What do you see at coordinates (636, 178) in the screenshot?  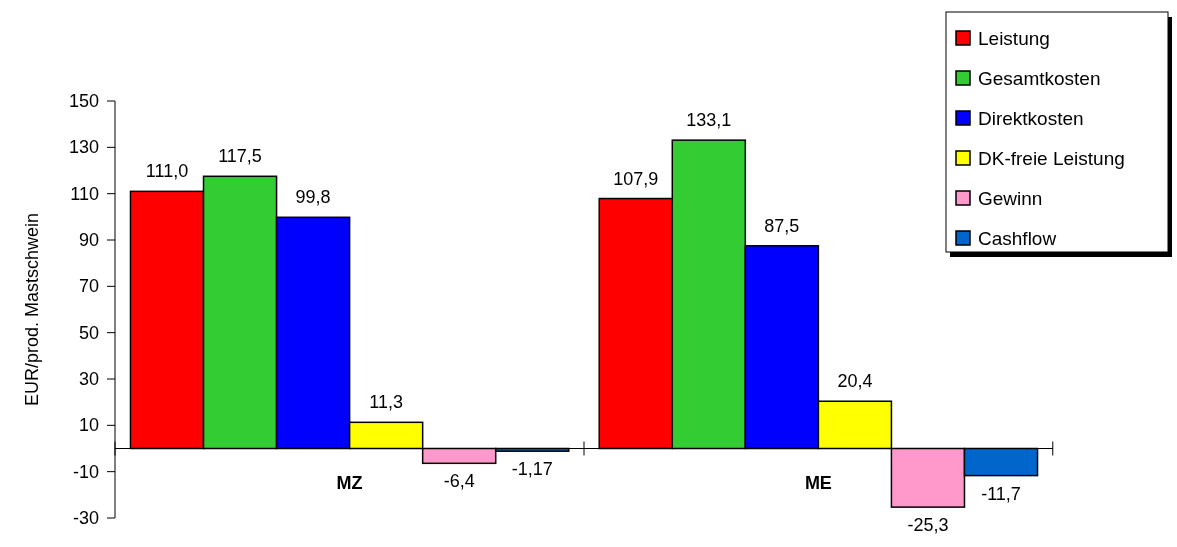 I see `data-label: 107,9` at bounding box center [636, 178].